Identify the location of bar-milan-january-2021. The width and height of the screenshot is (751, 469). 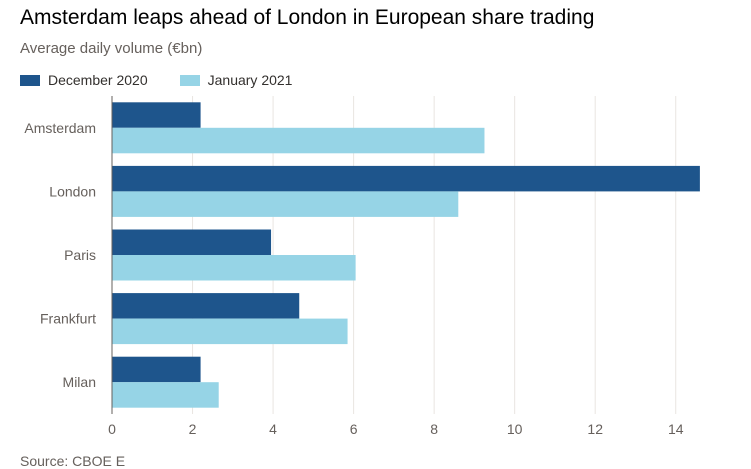
(165, 395).